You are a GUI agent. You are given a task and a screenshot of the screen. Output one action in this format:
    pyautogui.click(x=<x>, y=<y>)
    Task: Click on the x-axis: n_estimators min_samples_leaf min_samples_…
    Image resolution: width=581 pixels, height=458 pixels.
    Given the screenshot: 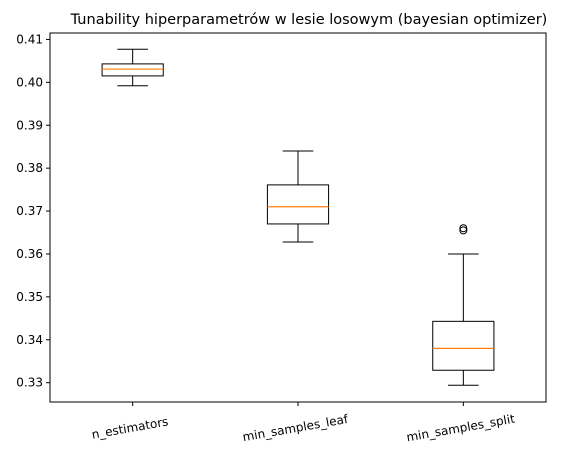 What is the action you would take?
    pyautogui.click(x=303, y=423)
    